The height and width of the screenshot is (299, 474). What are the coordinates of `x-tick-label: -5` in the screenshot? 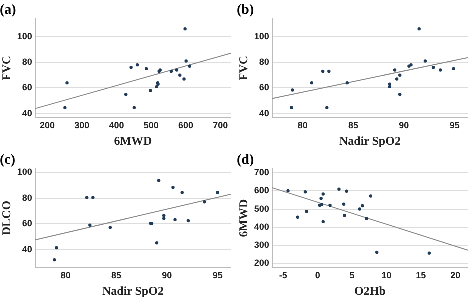 It's located at (283, 275).